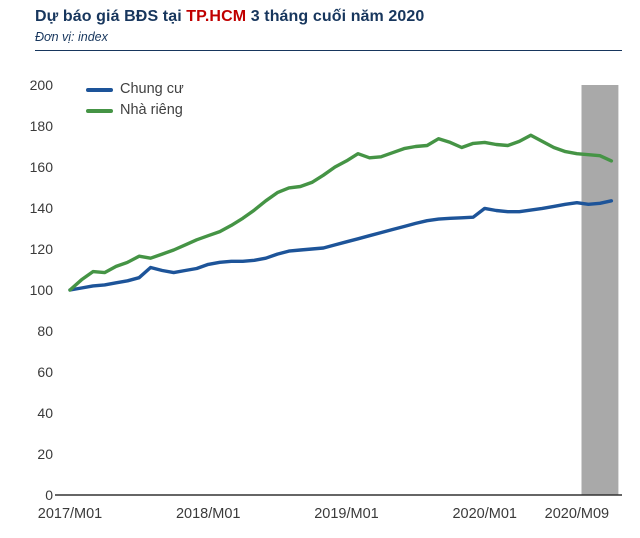 The height and width of the screenshot is (538, 640). Describe the element at coordinates (111, 16) in the screenshot. I see `chart-title-prefix: Dự báo giá BĐS tại` at that location.